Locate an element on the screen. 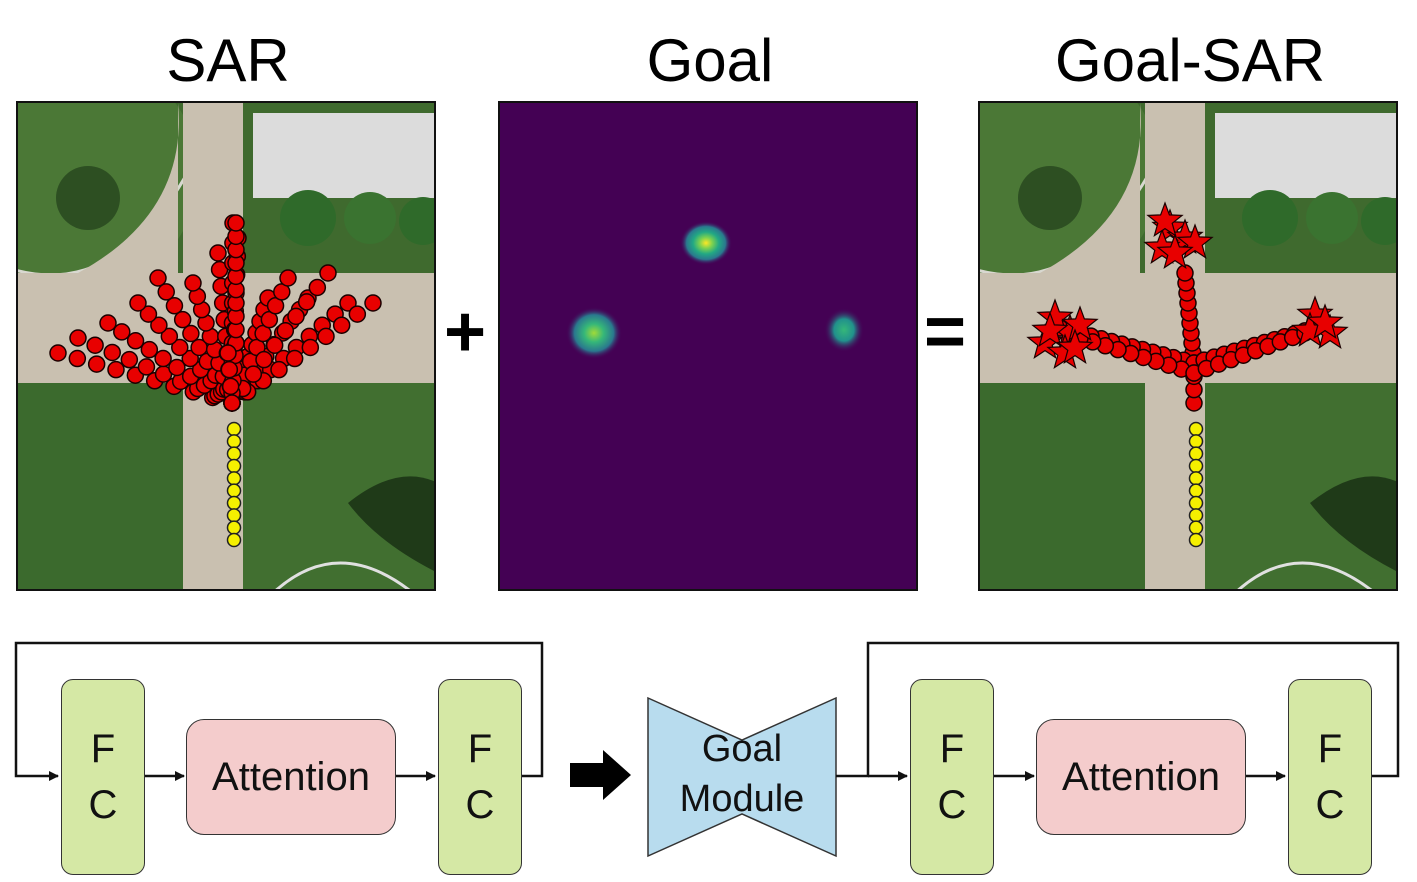  goal-sar-predicted-endpoints is located at coordinates (1187, 285).